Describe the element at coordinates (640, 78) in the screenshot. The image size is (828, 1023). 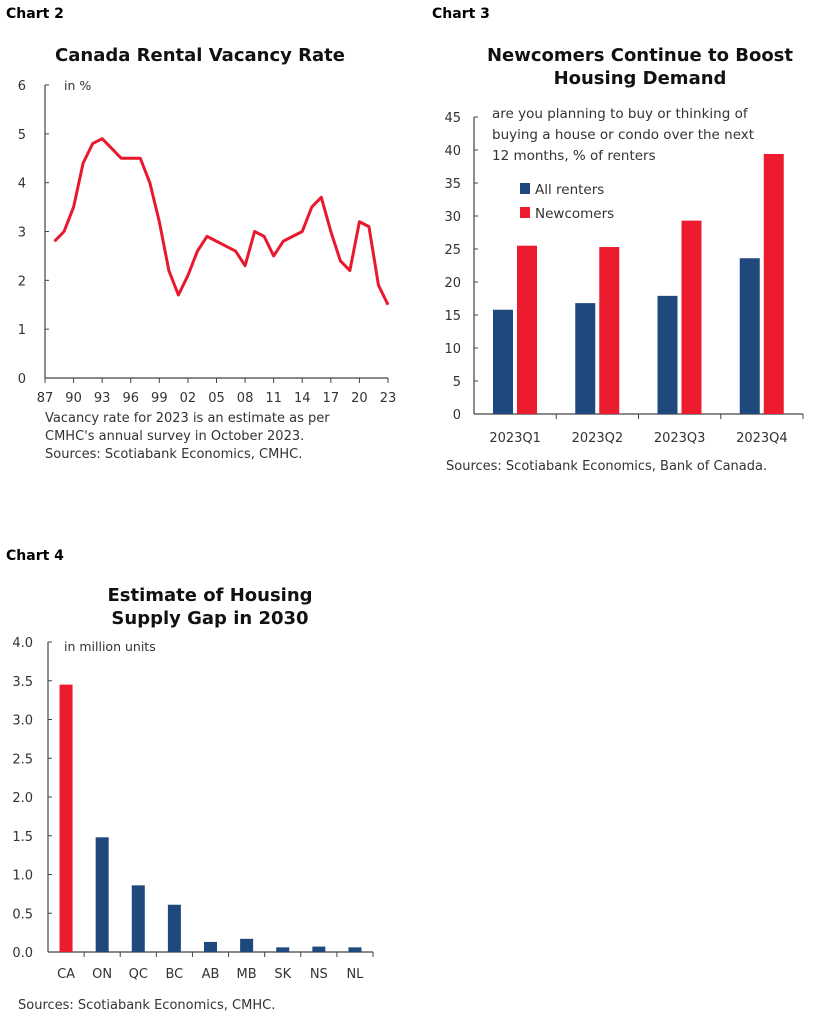
I see `chart3-title-line: Housing Demand` at that location.